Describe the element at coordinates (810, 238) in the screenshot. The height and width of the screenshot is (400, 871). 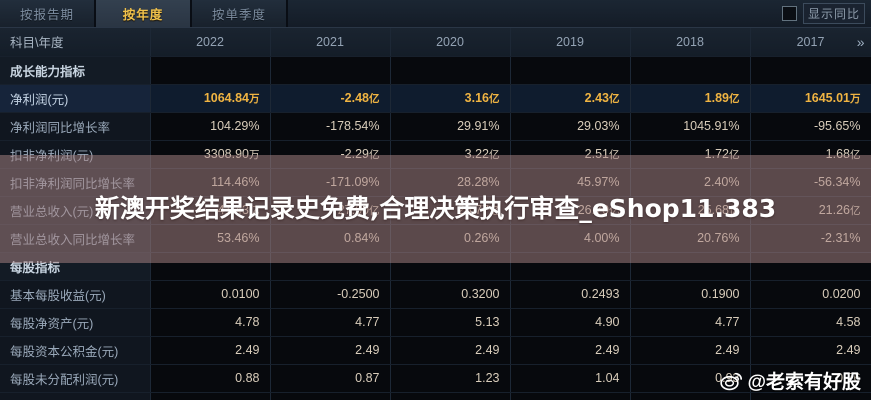
I see `cell-2017: -2.31%` at that location.